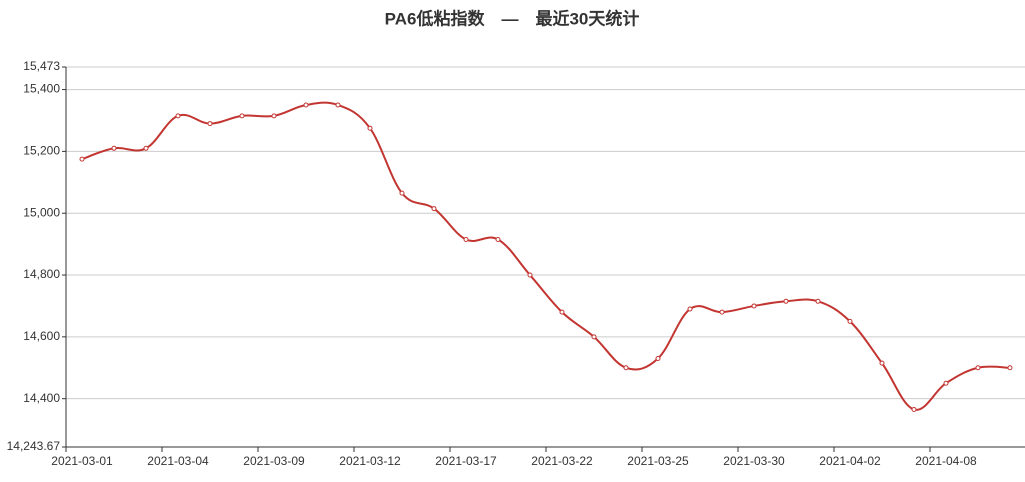 The width and height of the screenshot is (1025, 482). Describe the element at coordinates (41, 212) in the screenshot. I see `y-tick-label: 15,000` at that location.